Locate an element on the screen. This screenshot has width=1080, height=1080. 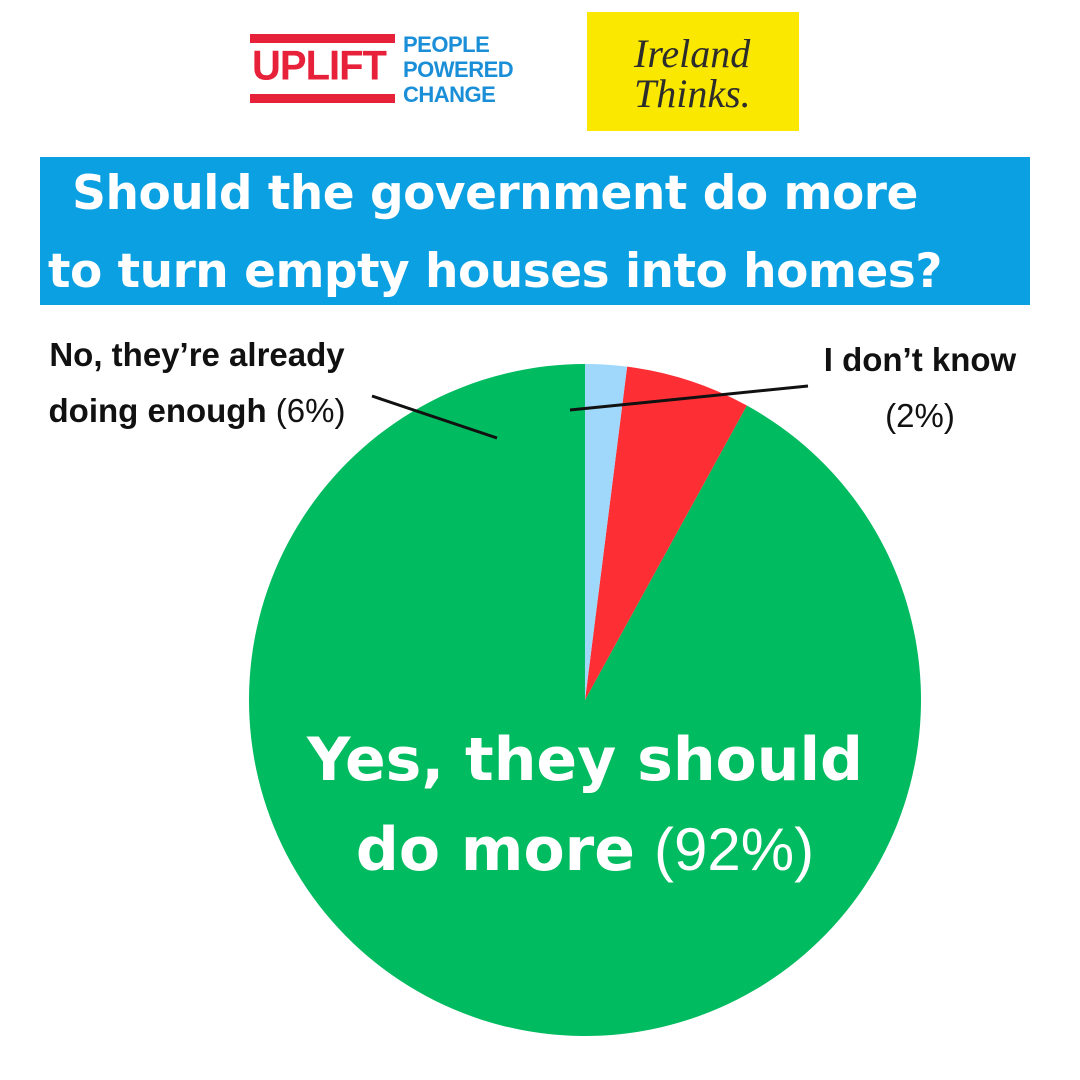
uplift-wordmark: UPLIFT is located at coordinates (322, 70).